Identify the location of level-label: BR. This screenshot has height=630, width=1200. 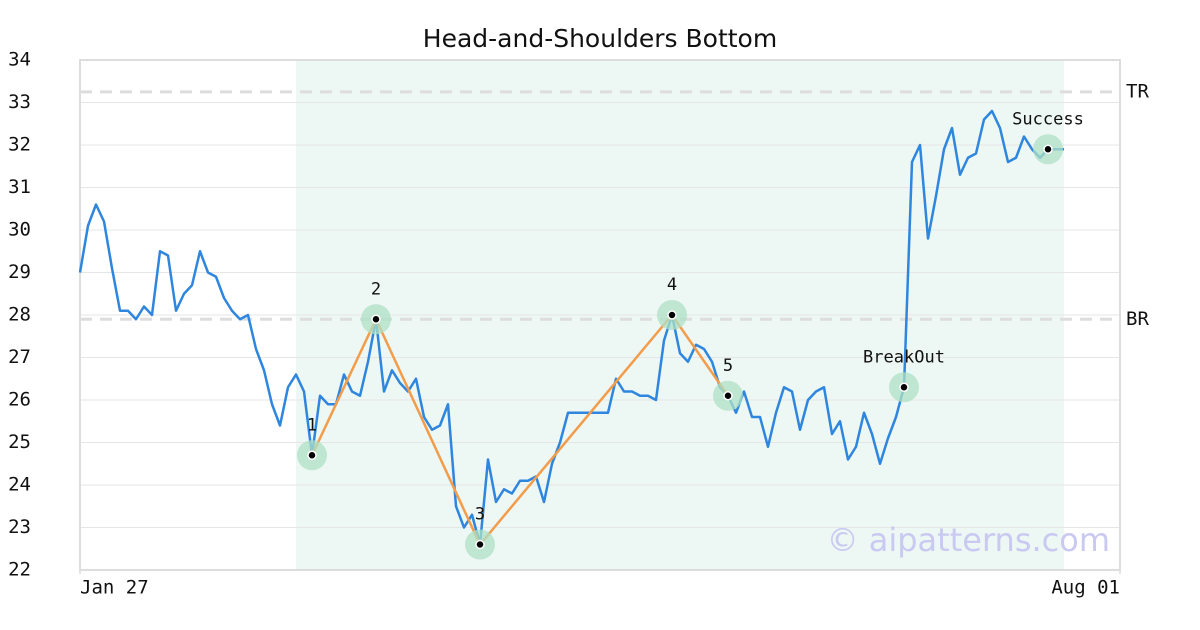
(1137, 319).